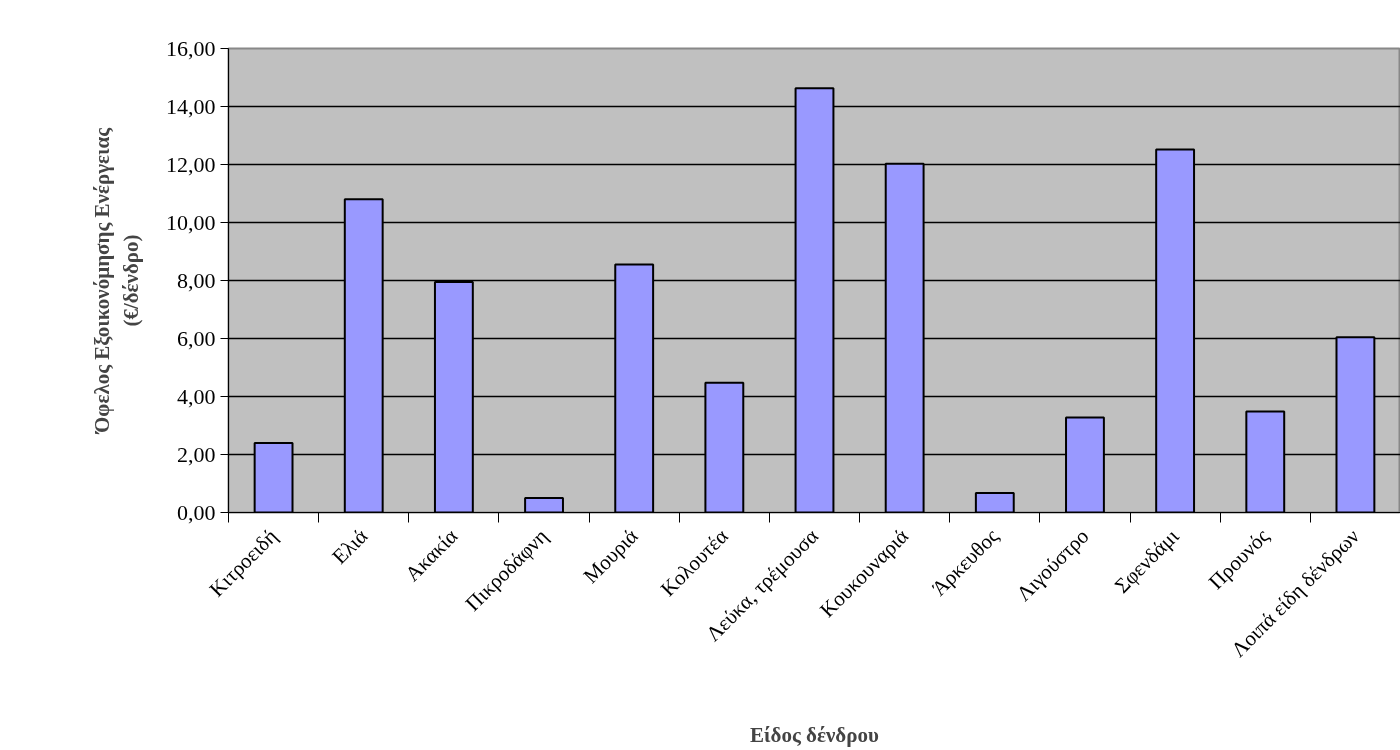  I want to click on y-tick-label: 4,00, so click(196, 396).